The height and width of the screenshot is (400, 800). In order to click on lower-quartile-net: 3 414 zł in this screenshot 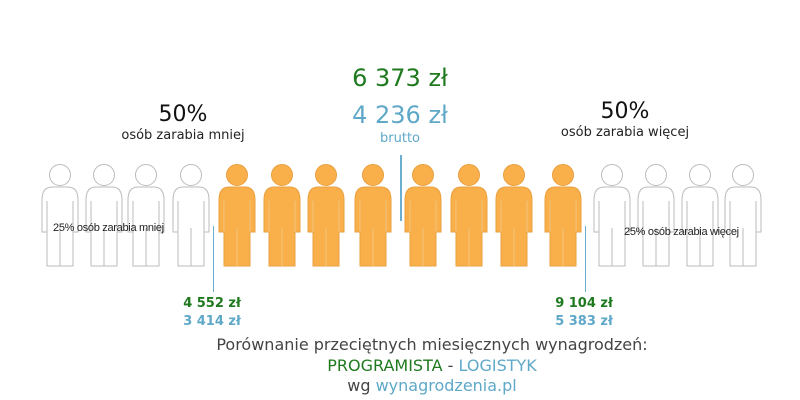, I will do `click(212, 321)`.